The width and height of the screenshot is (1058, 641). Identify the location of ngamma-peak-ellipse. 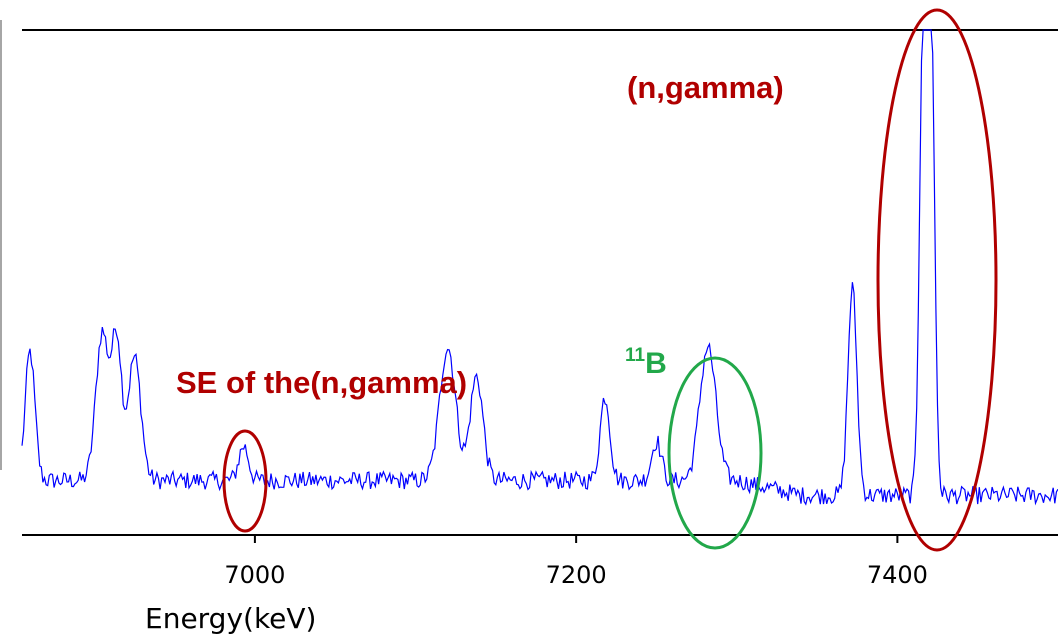
(937, 280).